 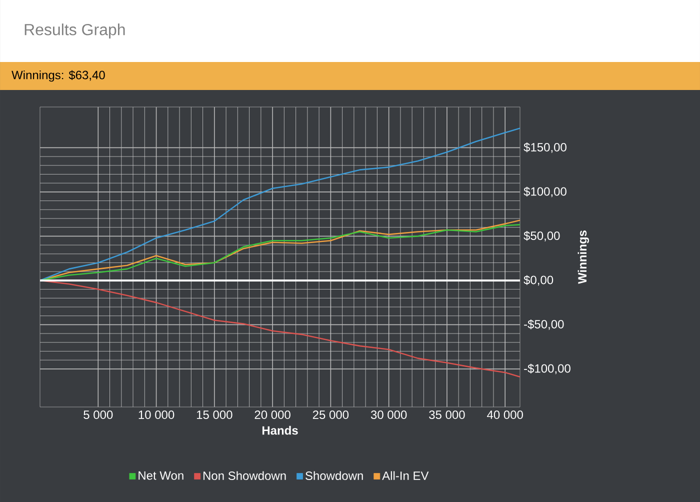 I want to click on x-axis-title: Hands, so click(x=280, y=430).